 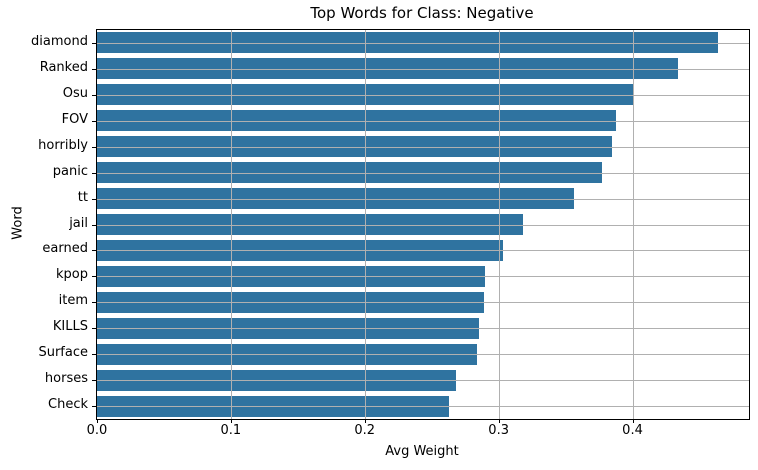 I want to click on y-tick-label-jail: jail, so click(x=78, y=223).